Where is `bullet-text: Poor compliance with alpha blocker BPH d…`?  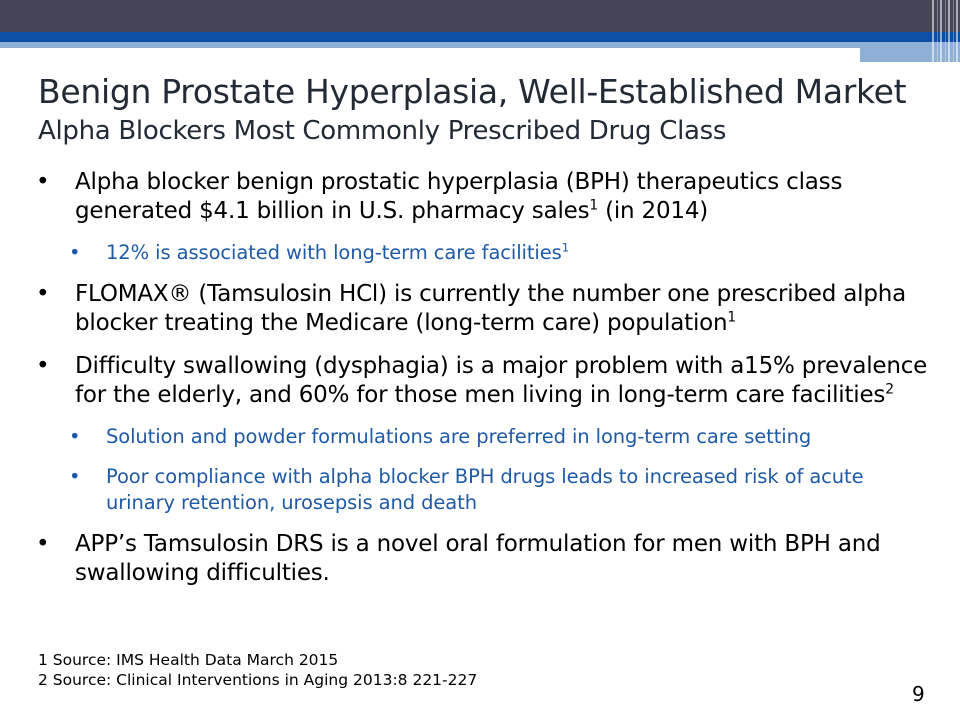 bullet-text: Poor compliance with alpha blocker BPH d… is located at coordinates (485, 489).